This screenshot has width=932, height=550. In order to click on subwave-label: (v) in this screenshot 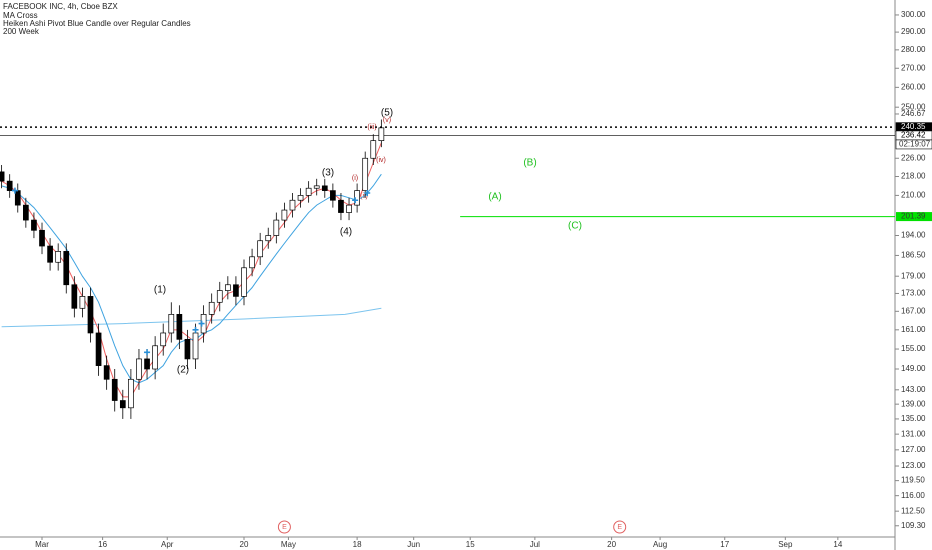, I will do `click(387, 120)`.